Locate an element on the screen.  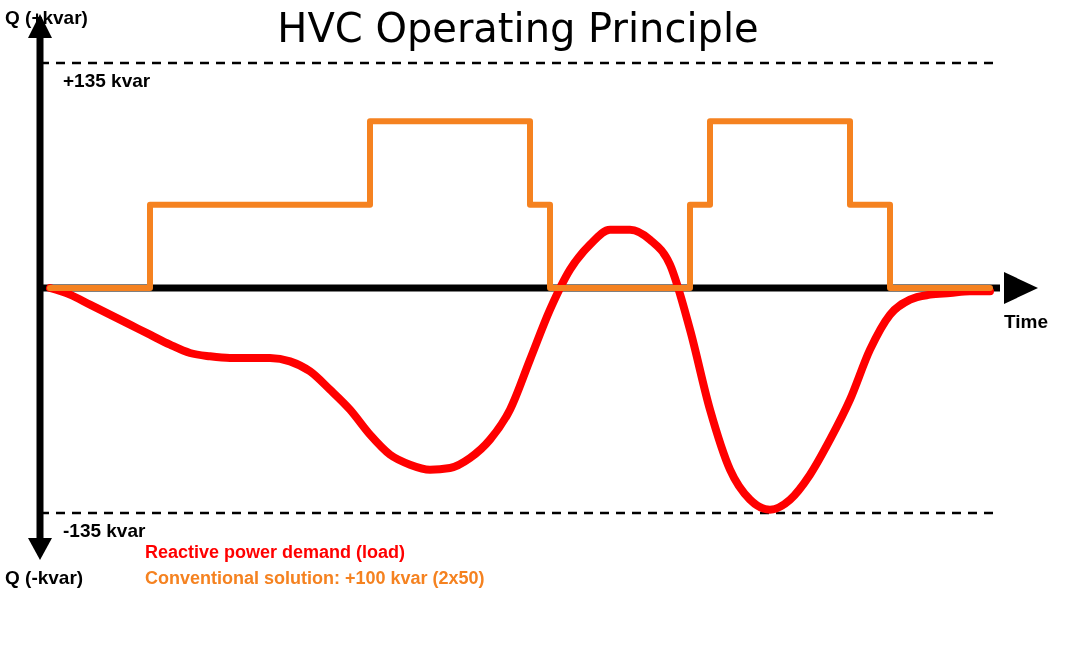
y-axis-title: Q (+kvar) is located at coordinates (46, 17).